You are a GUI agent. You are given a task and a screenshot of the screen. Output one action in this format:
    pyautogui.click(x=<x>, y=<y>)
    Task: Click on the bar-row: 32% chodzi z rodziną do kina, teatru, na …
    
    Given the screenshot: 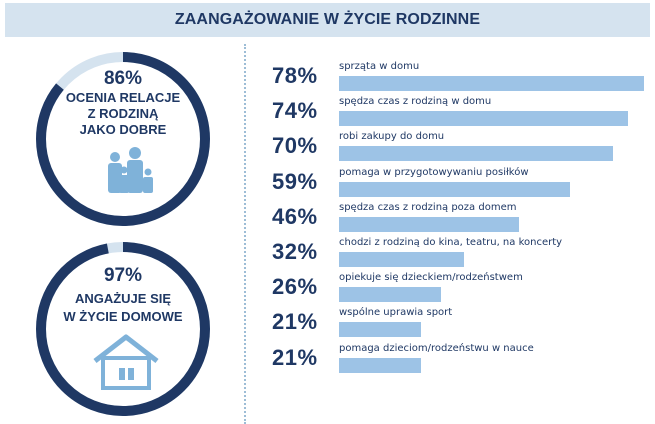 What is the action you would take?
    pyautogui.click(x=462, y=254)
    